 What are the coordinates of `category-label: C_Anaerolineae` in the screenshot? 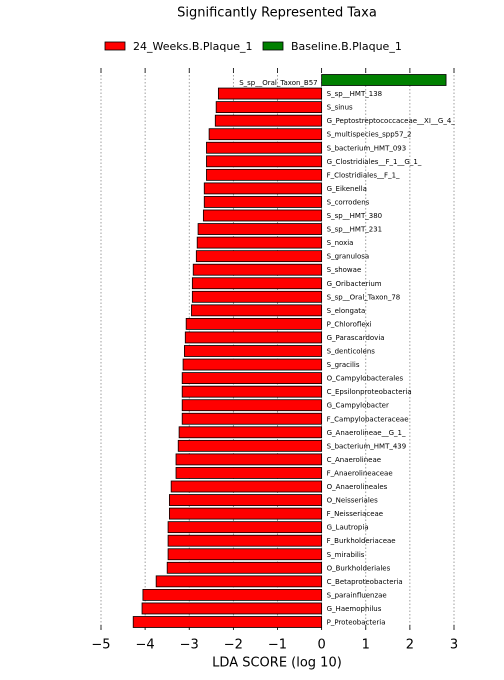 It's located at (354, 460).